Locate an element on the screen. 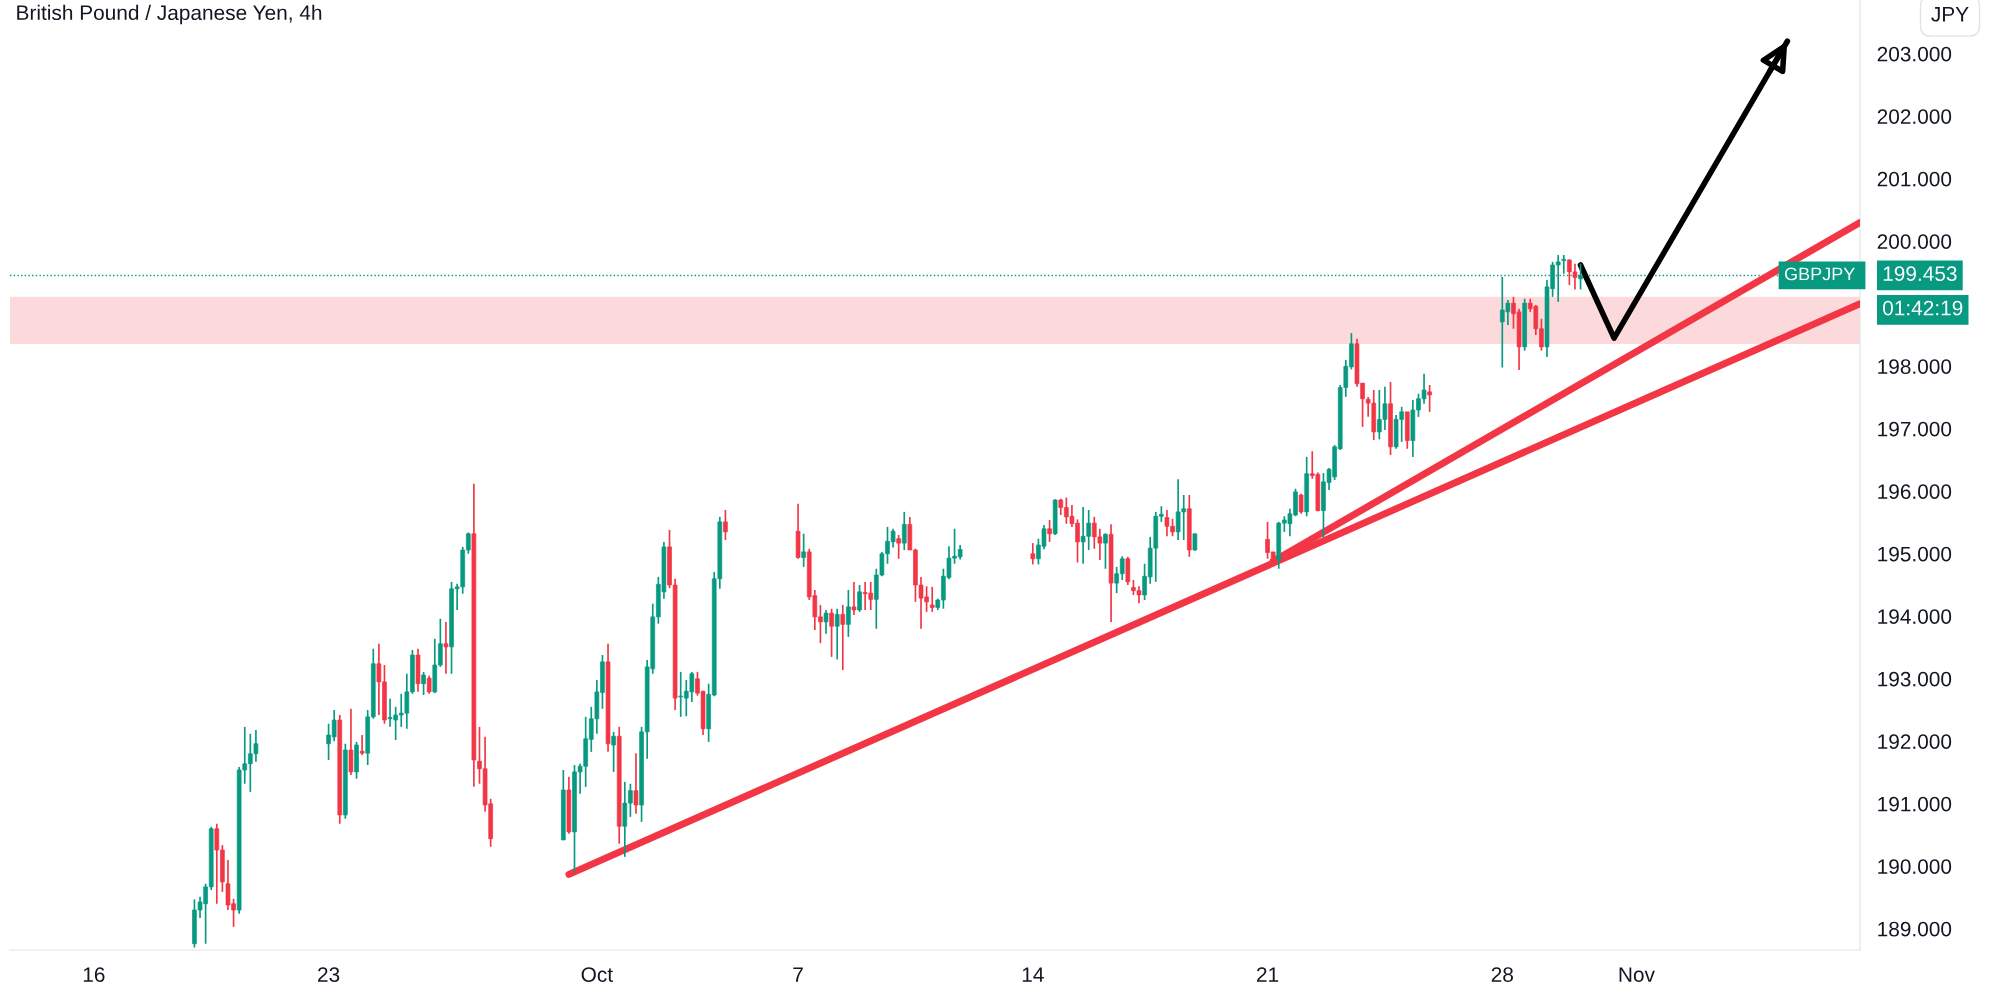 This screenshot has width=2000, height=1000. chart-title: British Pound / Japanese Yen, 4h is located at coordinates (169, 14).